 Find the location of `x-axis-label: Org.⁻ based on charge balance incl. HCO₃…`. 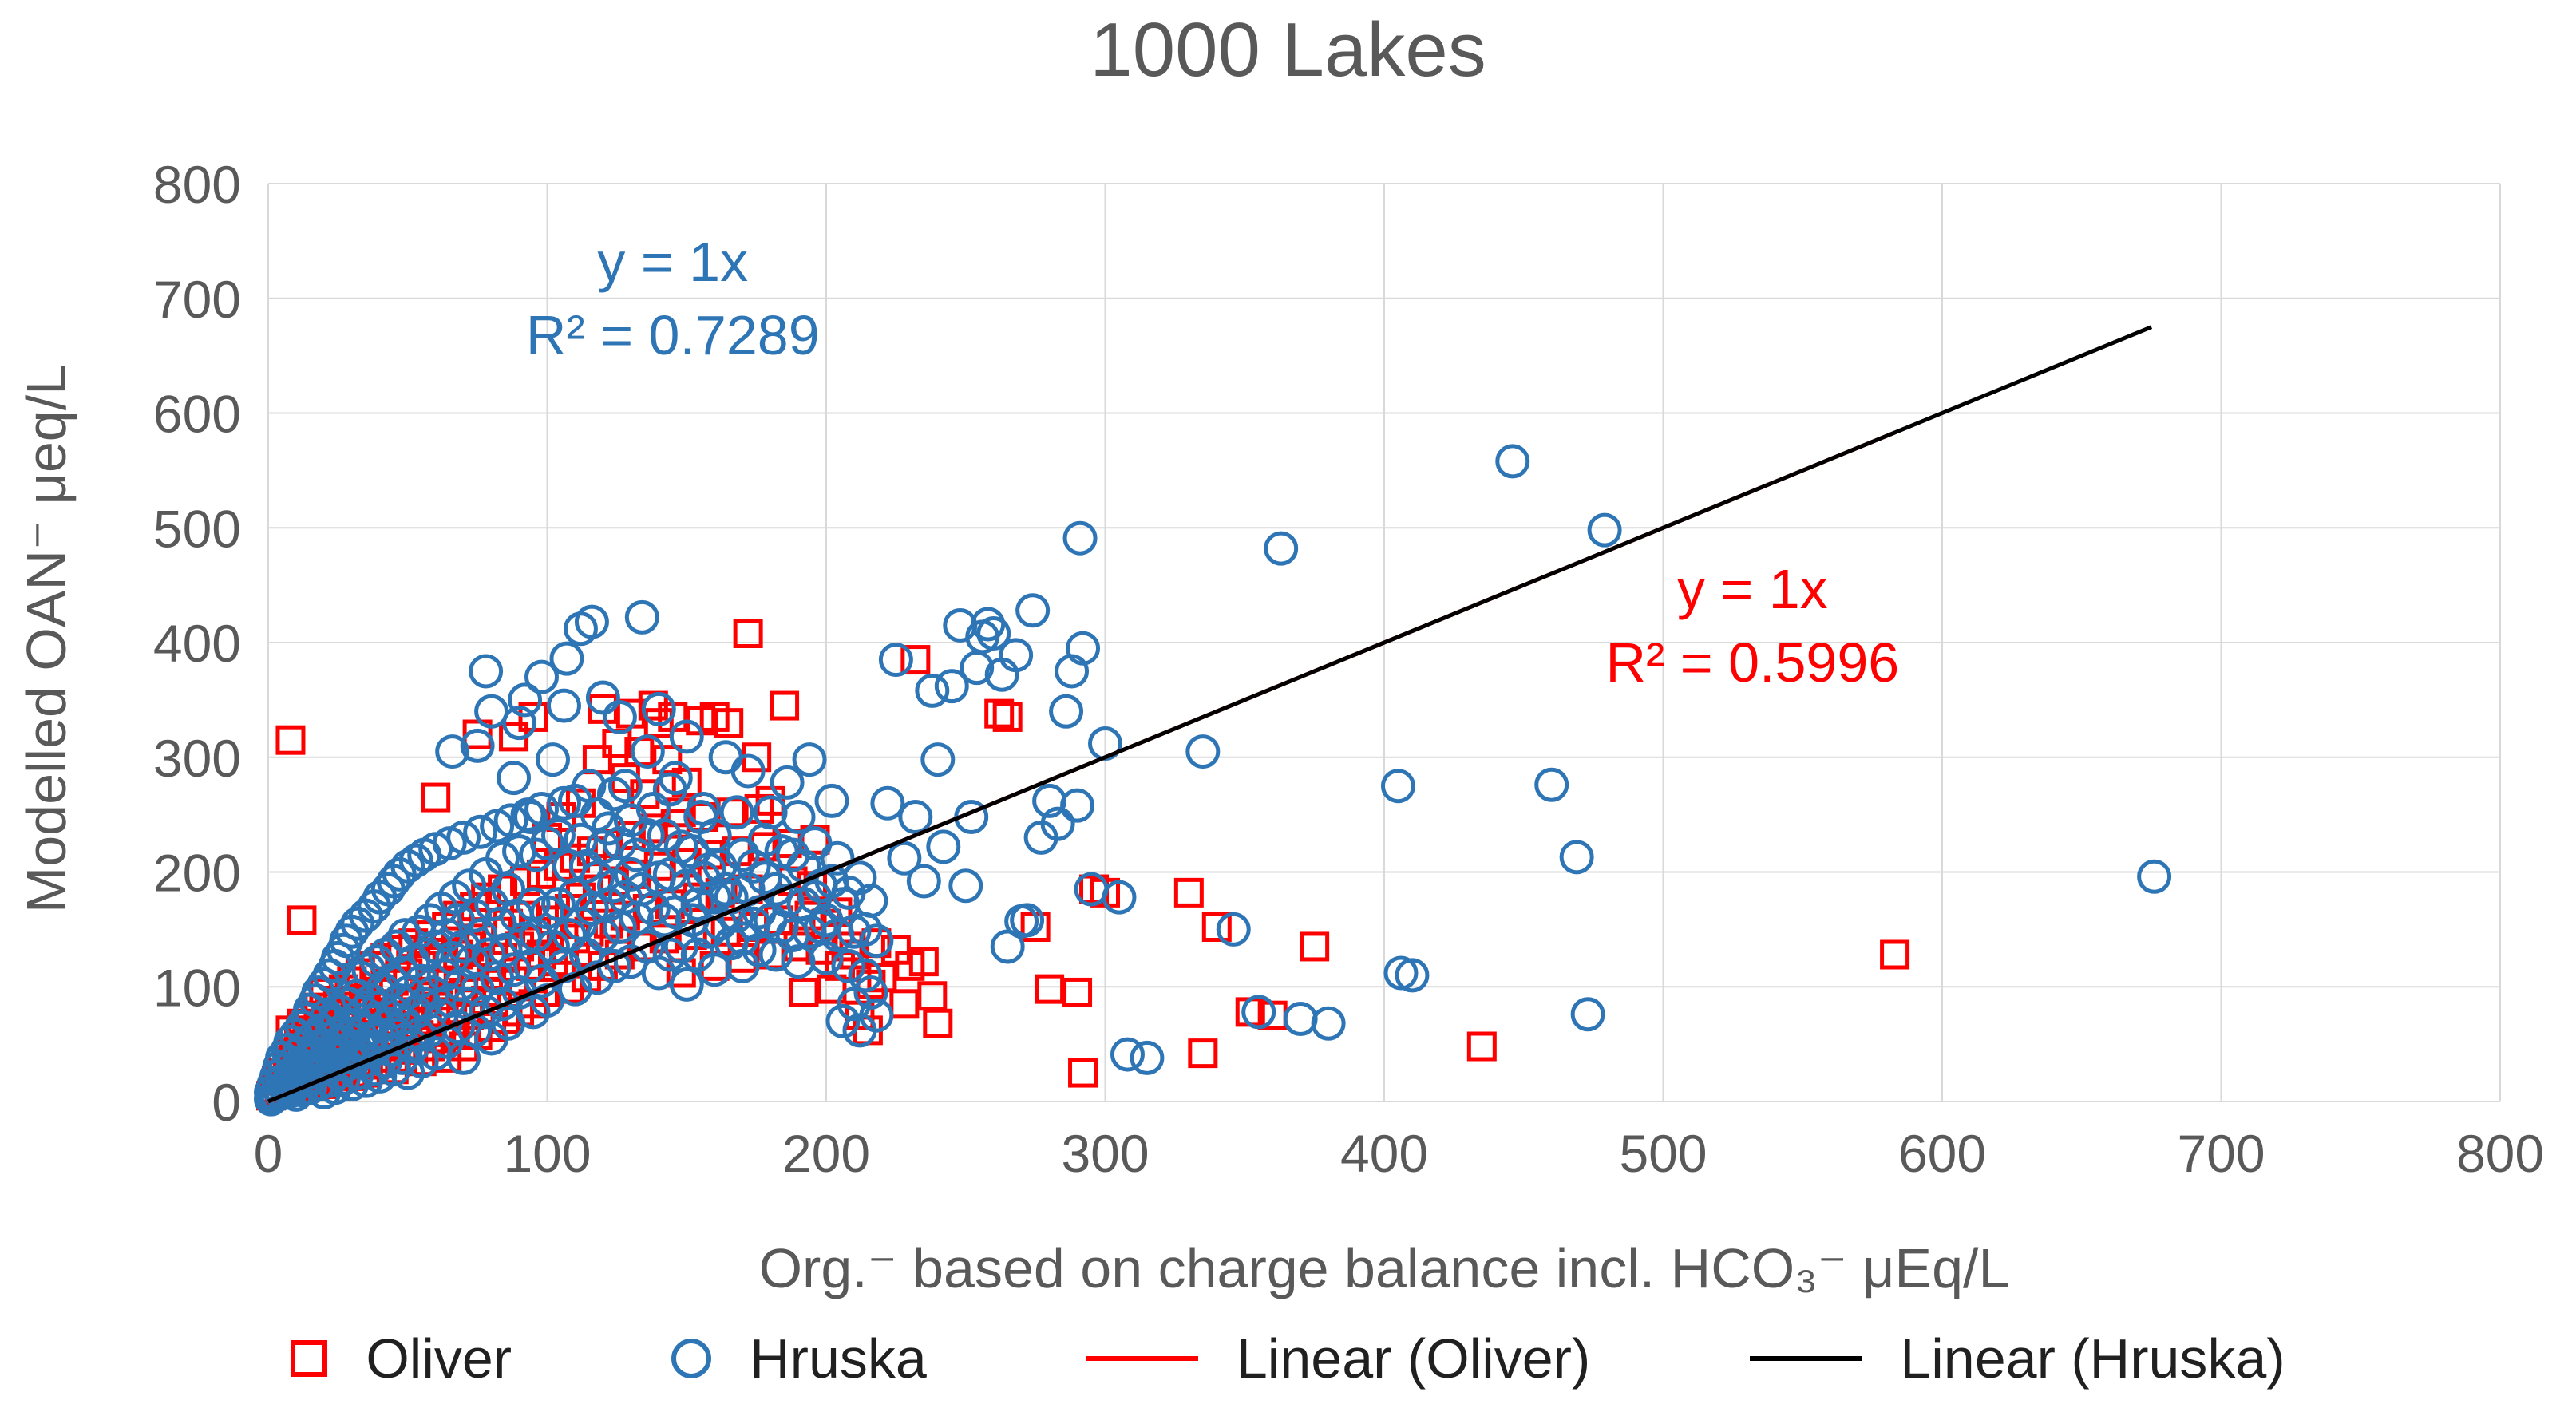

x-axis-label: Org.⁻ based on charge balance incl. HCO₃… is located at coordinates (1384, 1268).